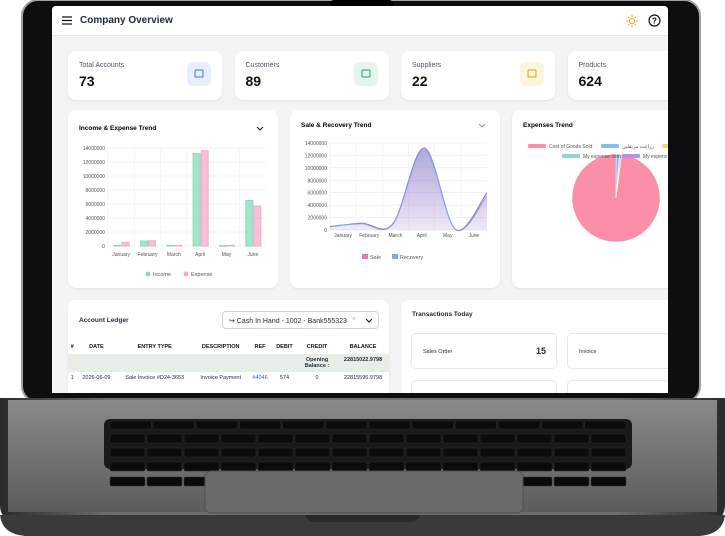 Image resolution: width=725 pixels, height=536 pixels. What do you see at coordinates (220, 347) in the screenshot?
I see `column-header: DESCRIPTION` at bounding box center [220, 347].